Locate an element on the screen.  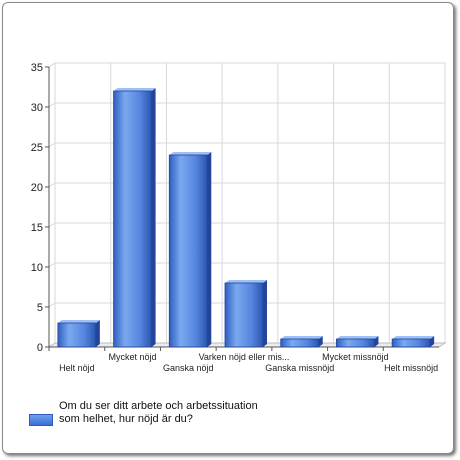
y-tick-label: 0 is located at coordinates (40, 348).